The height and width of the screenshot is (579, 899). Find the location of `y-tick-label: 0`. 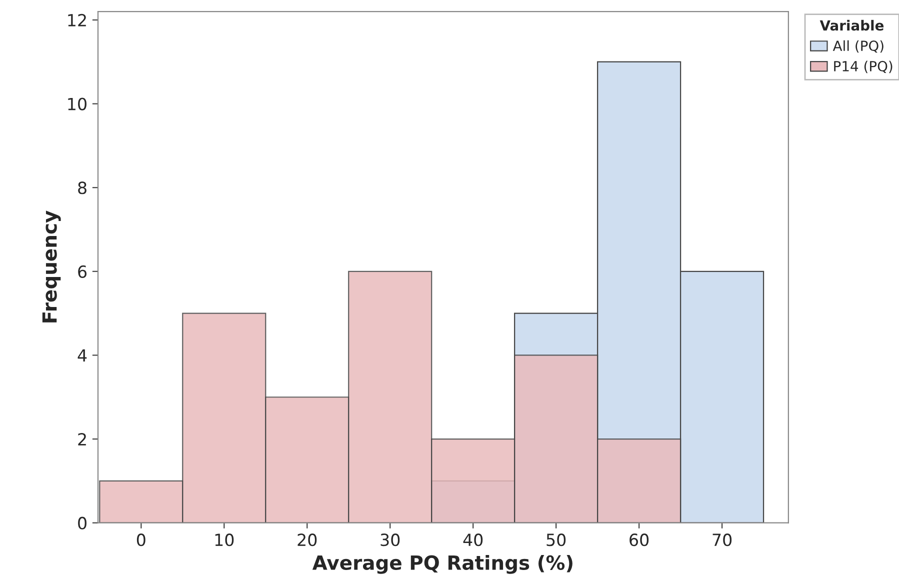

y-tick-label: 0 is located at coordinates (82, 523).